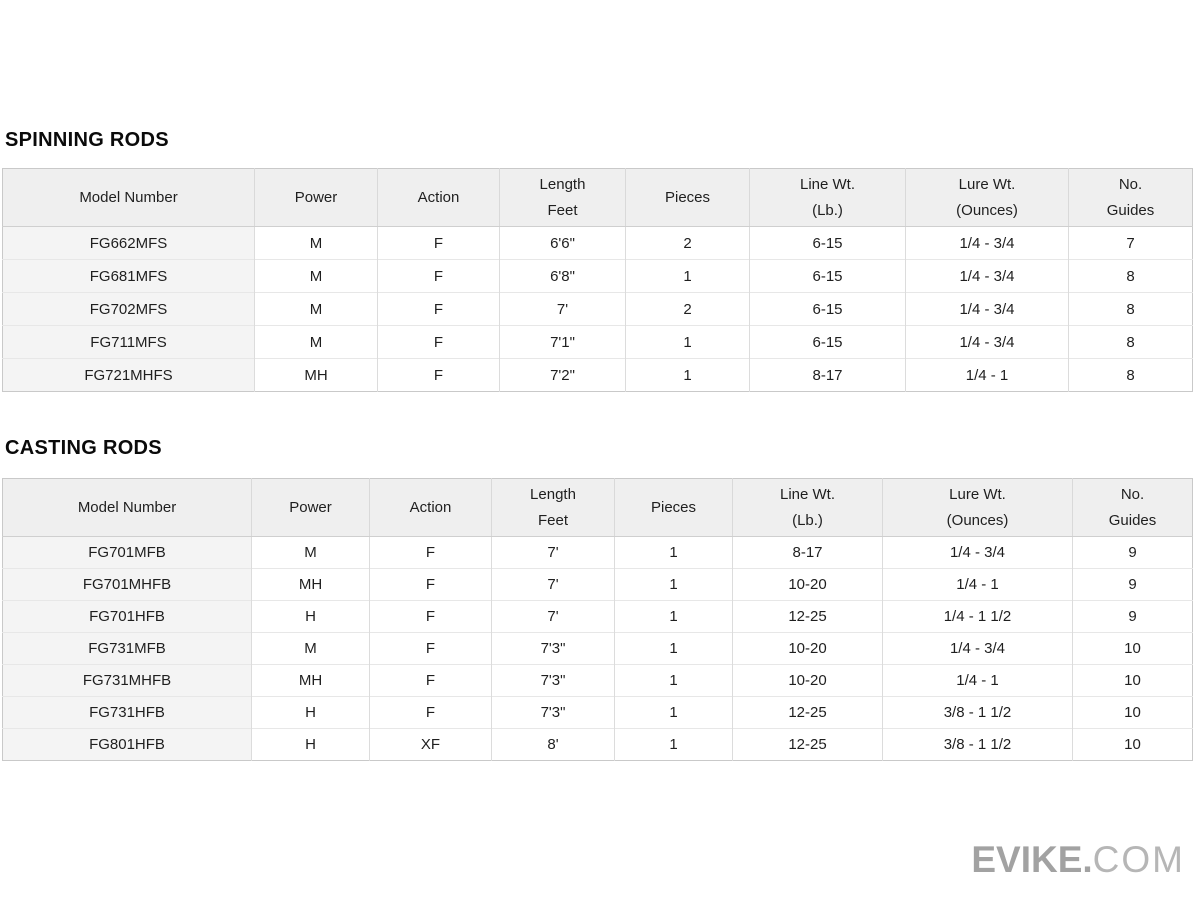 The image size is (1200, 900). I want to click on evike-watermark: EVIKE.COM, so click(1078, 859).